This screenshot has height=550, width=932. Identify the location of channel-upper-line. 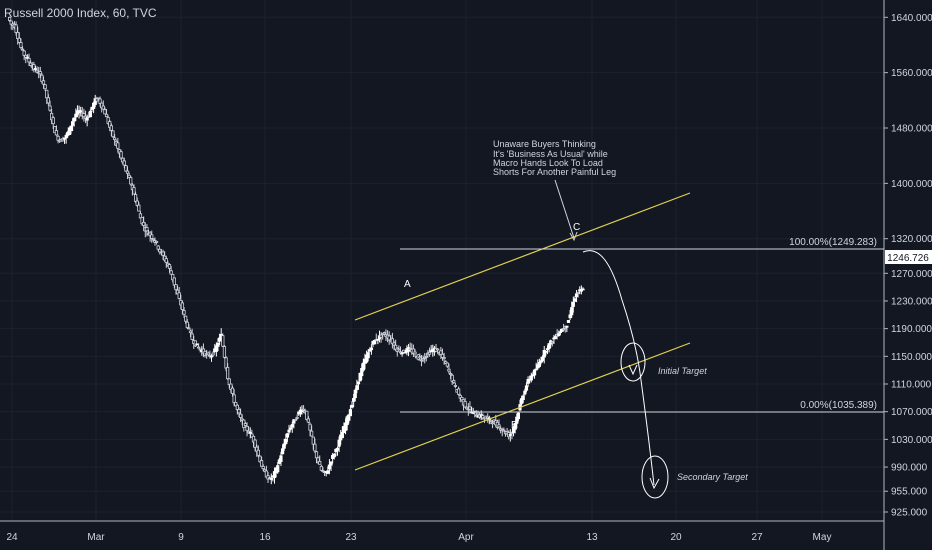
(522, 256).